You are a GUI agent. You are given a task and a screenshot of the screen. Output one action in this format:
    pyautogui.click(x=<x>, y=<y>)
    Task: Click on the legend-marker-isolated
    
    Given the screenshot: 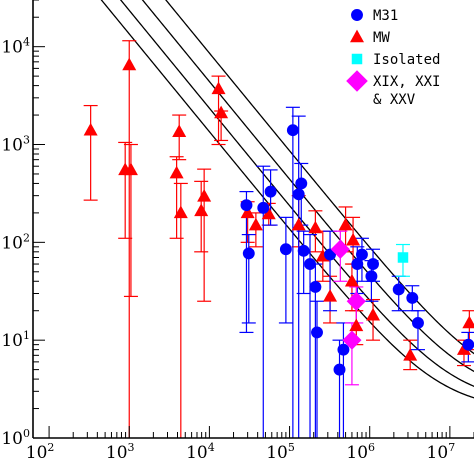 What is the action you would take?
    pyautogui.click(x=357, y=59)
    